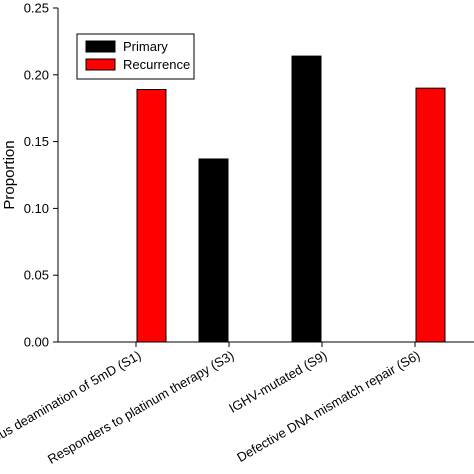 This screenshot has width=474, height=474. Describe the element at coordinates (36, 74) in the screenshot. I see `y-tick-label: 0.20` at that location.